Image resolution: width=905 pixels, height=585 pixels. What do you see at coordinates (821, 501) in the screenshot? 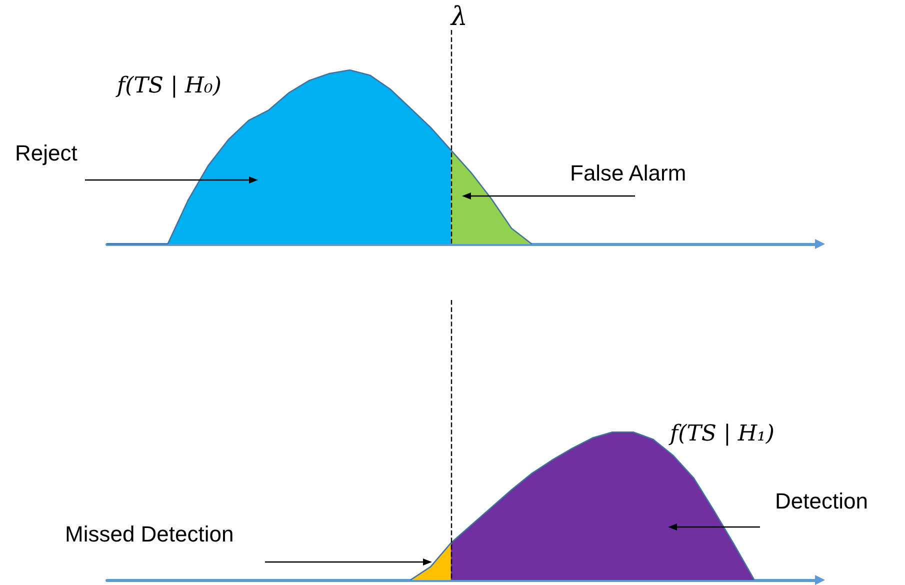
I see `annotation: Detection` at bounding box center [821, 501].